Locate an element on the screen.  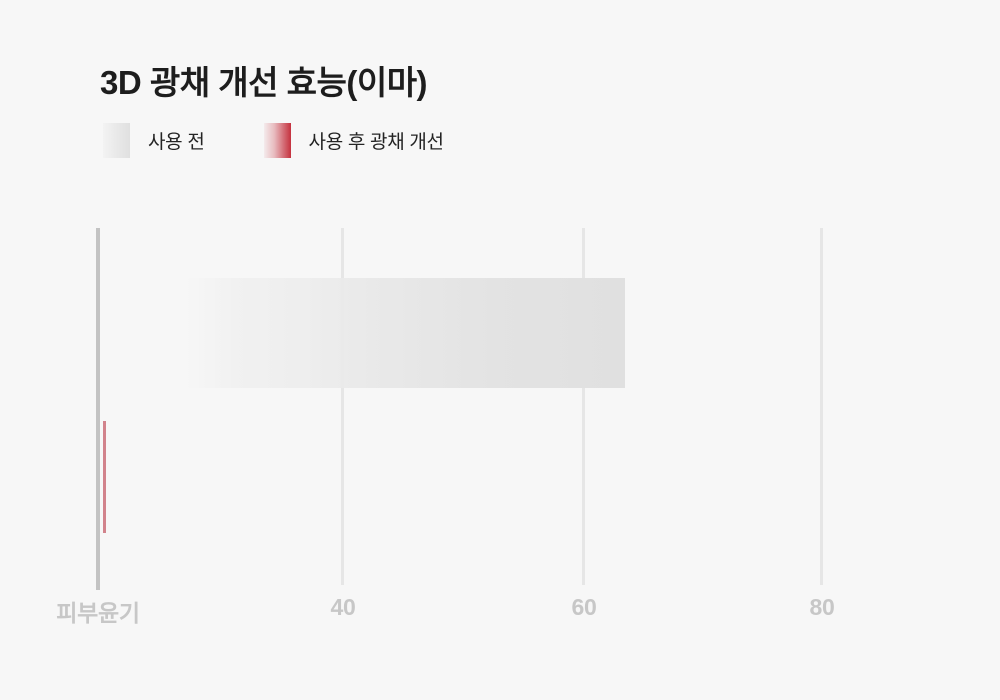
legend: 사용 전 사용 후 광채 개선 is located at coordinates (273, 140).